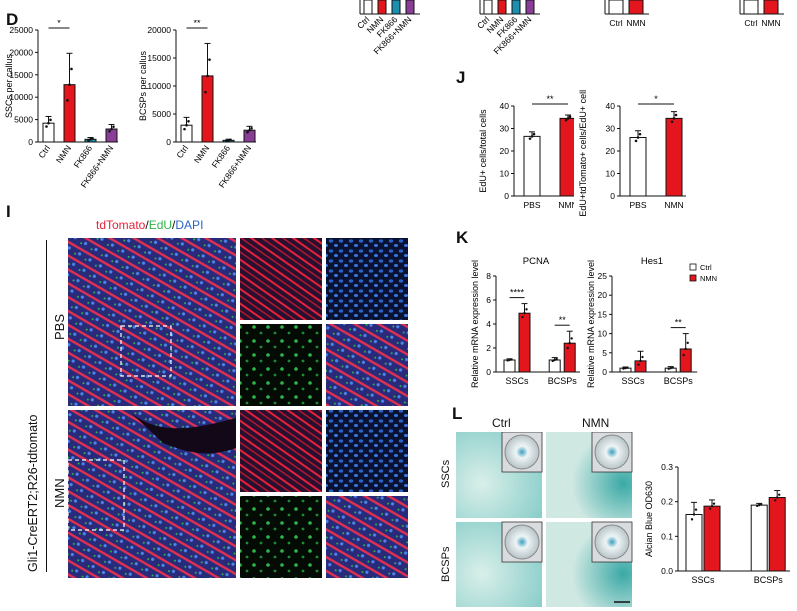  What do you see at coordinates (281, 365) in the screenshot?
I see `micrograph-pbs-edu` at bounding box center [281, 365].